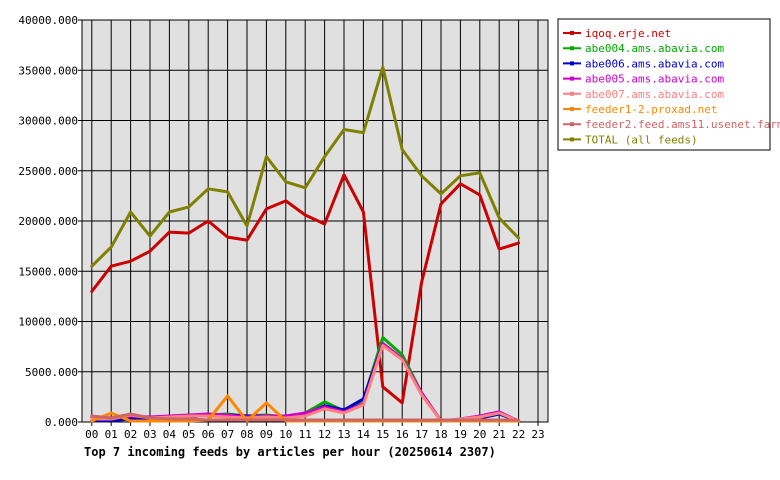 The image size is (780, 480). I want to click on legend-label: abe005.ams.abavia.com, so click(654, 79).